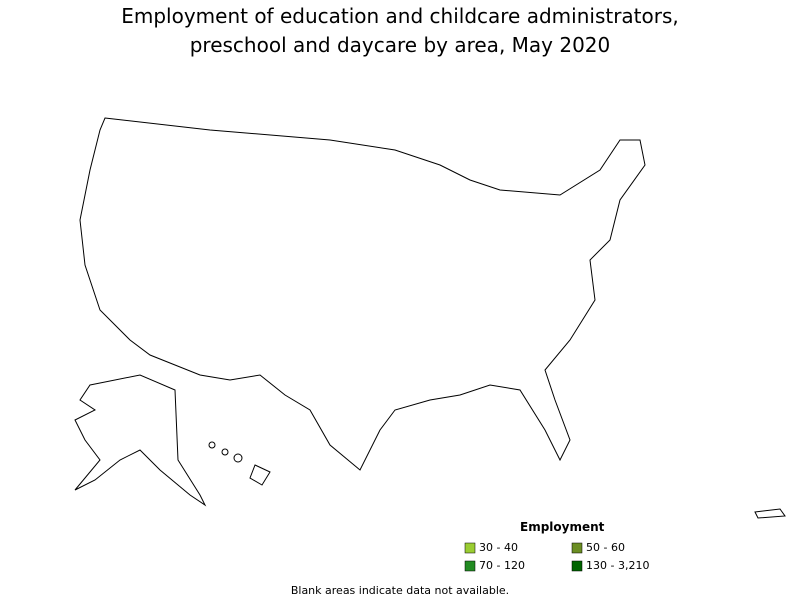  Describe the element at coordinates (562, 527) in the screenshot. I see `legend-title: Employment` at that location.